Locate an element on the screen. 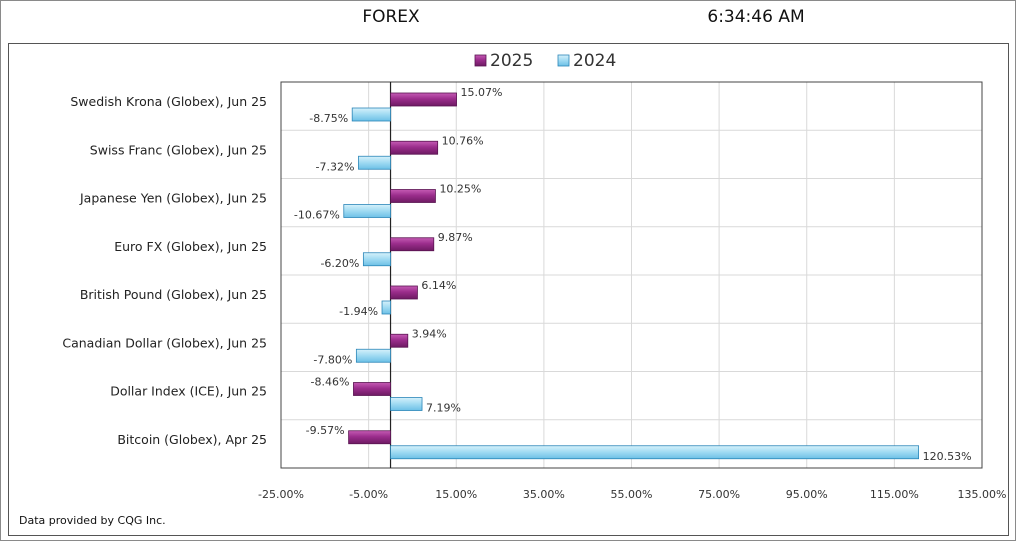 The image size is (1016, 541). data-label: -9.57% is located at coordinates (325, 430).